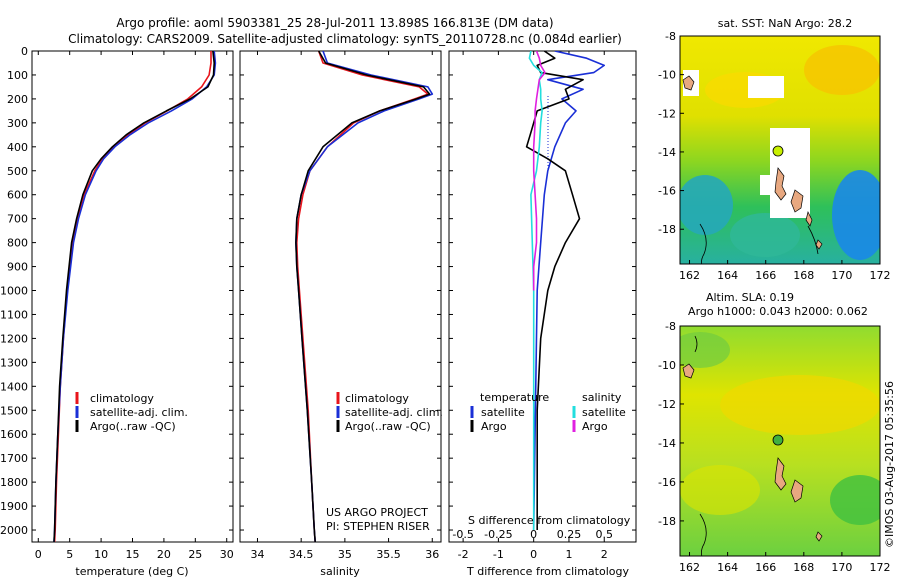 Image resolution: width=900 pixels, height=580 pixels. Describe the element at coordinates (569, 534) in the screenshot. I see `s-tick-label: 0.25` at that location.